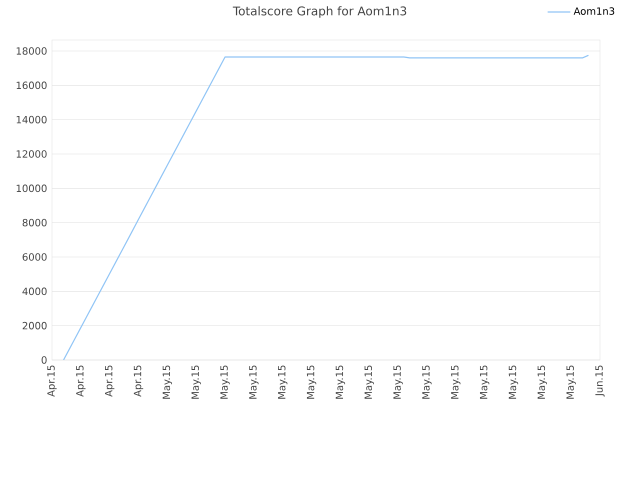 This screenshot has width=640, height=480. Describe the element at coordinates (31, 51) in the screenshot. I see `y-tick-label: 18000` at that location.